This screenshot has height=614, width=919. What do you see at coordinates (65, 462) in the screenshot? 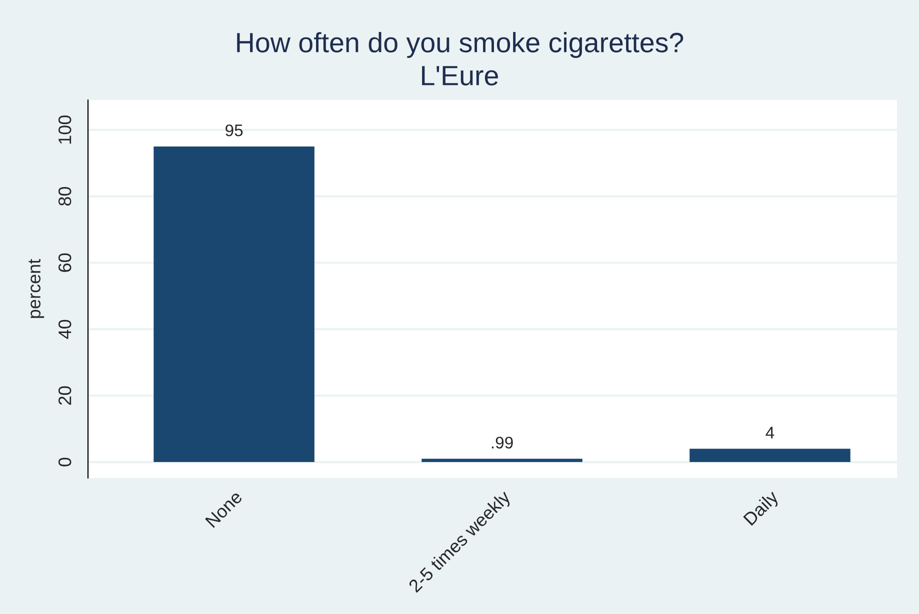
I see `y-tick-label: 0` at bounding box center [65, 462].